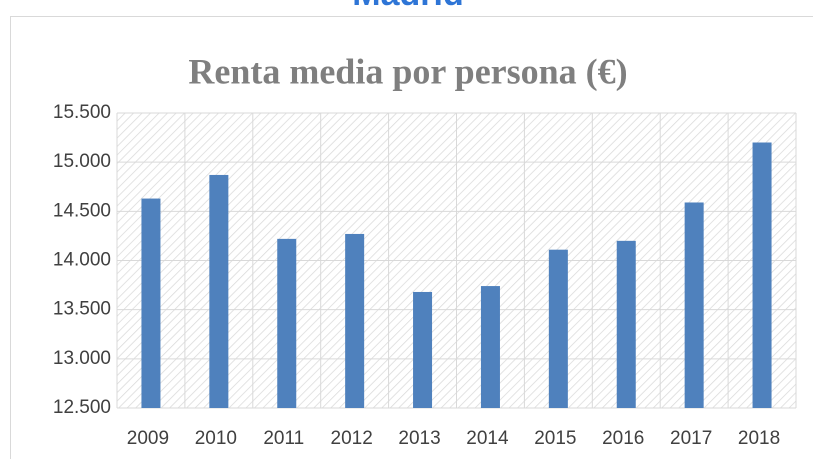  Describe the element at coordinates (82, 358) in the screenshot. I see `y-tick-label: 13.000` at that location.